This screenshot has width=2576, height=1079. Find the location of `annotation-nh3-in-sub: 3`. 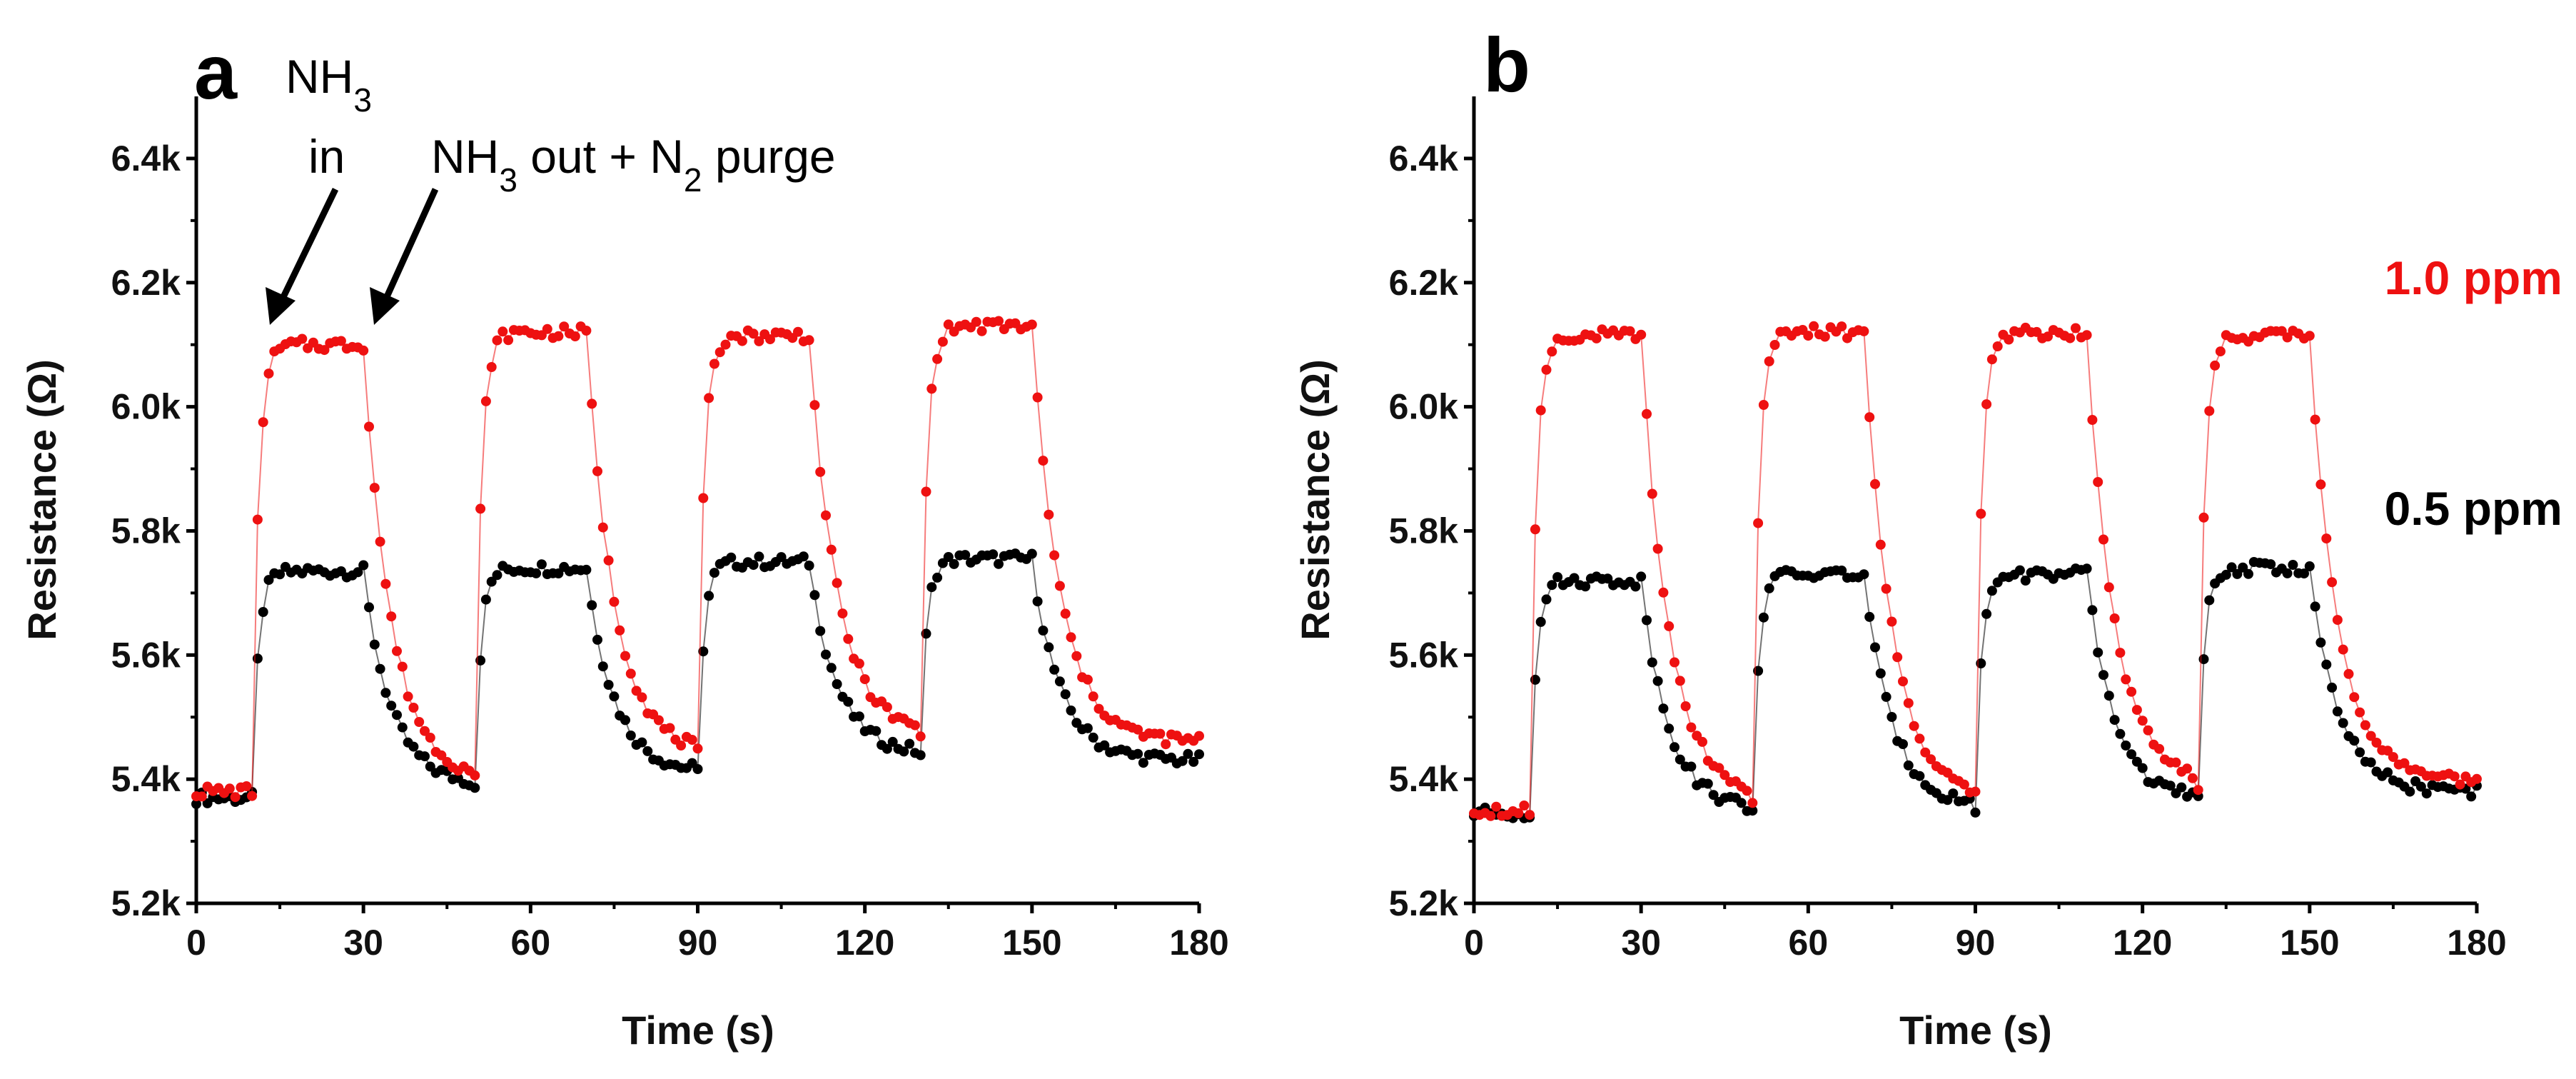

annotation-nh3-in-sub: 3 is located at coordinates (362, 100).